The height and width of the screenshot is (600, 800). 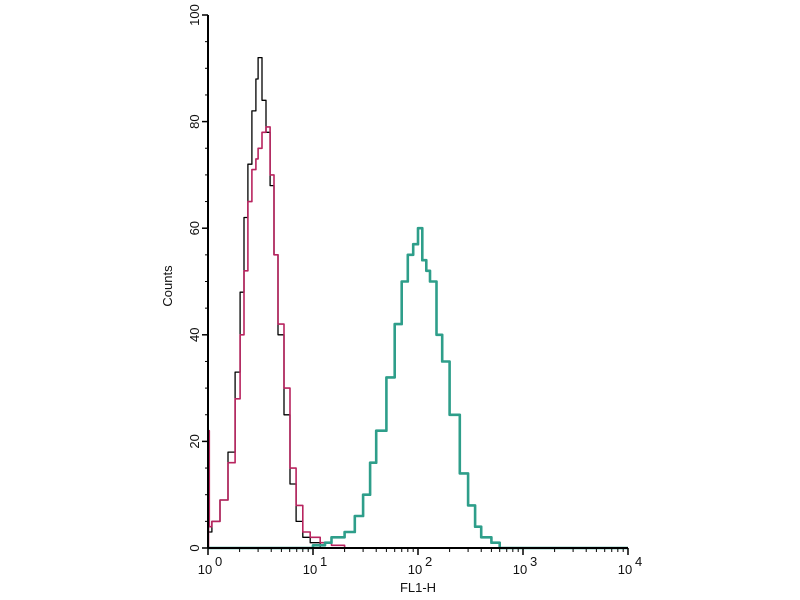 What do you see at coordinates (194, 15) in the screenshot?
I see `y-tick-label: 100` at bounding box center [194, 15].